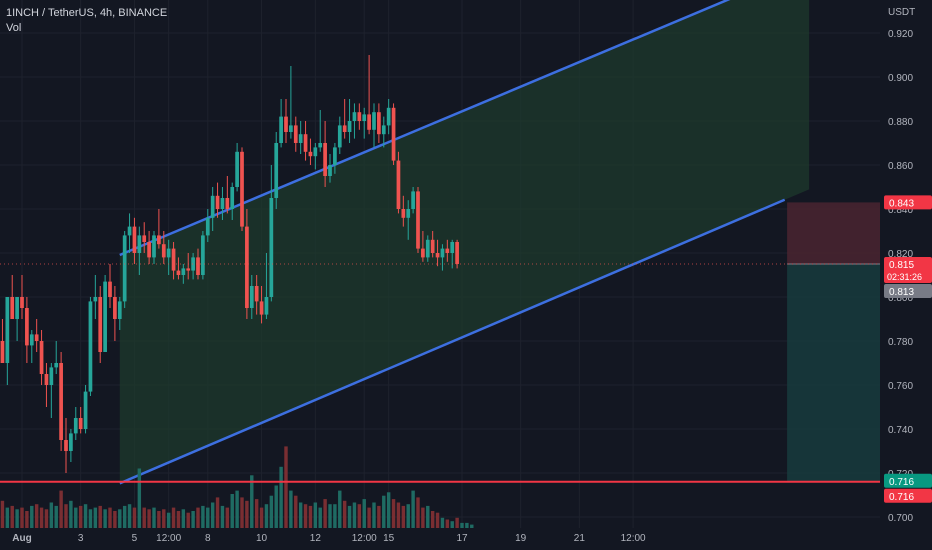 This screenshot has width=932, height=550. Describe the element at coordinates (237, 487) in the screenshot. I see `volume-bars` at that location.